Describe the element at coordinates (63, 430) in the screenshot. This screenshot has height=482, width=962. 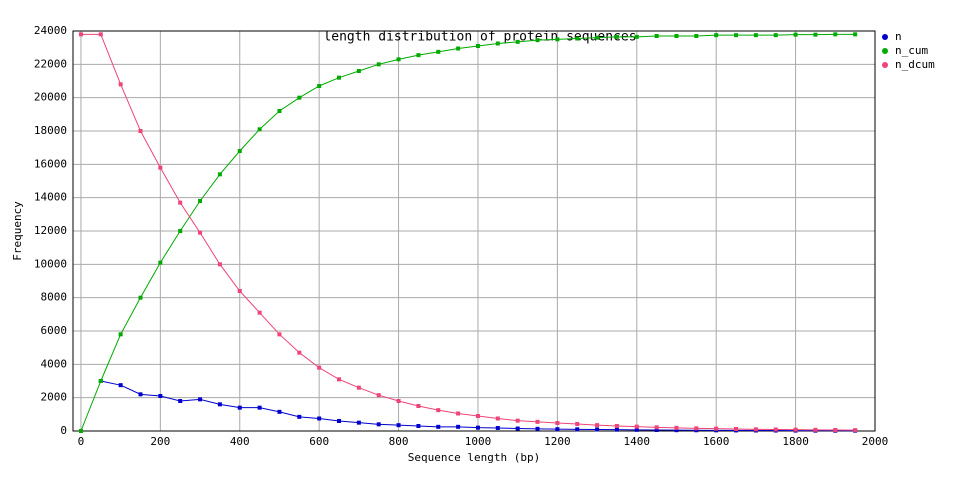
I see `y-tick-label: 0` at that location.